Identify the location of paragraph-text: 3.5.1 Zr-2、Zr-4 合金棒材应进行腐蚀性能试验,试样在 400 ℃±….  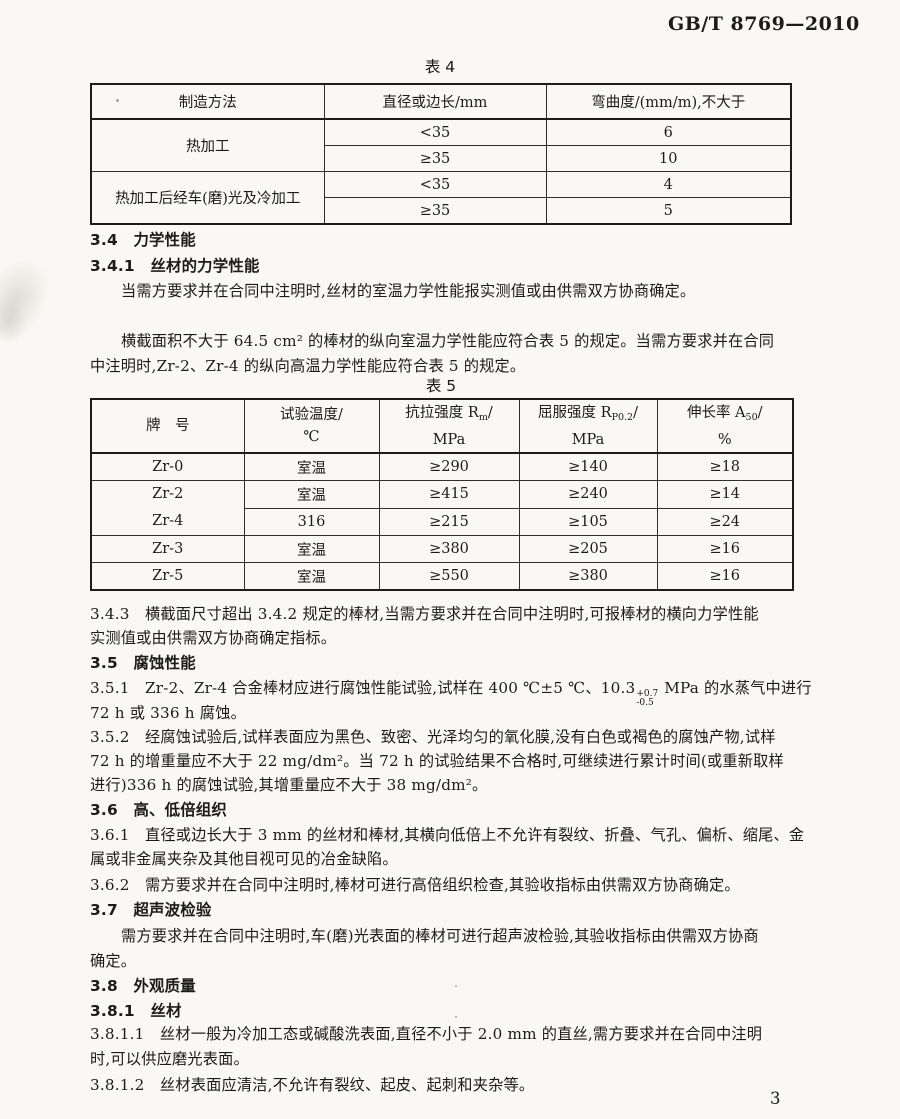
(363, 688).